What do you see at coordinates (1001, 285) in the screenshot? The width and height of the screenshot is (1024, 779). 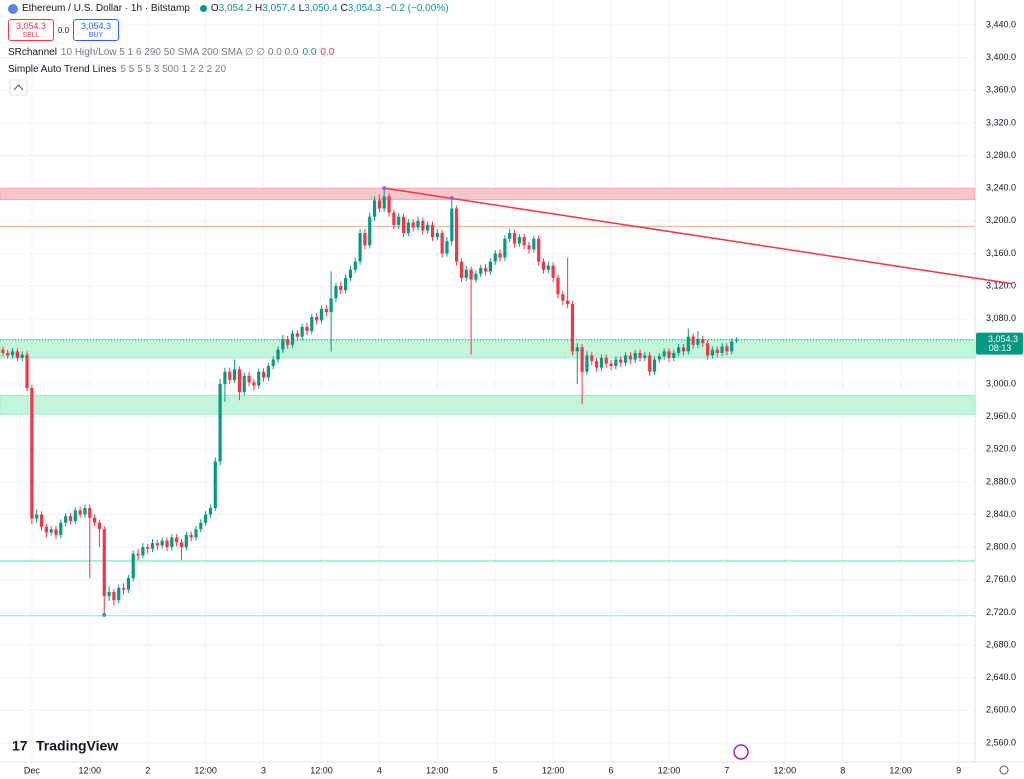 I see `y-tick-label: 3,120.0` at bounding box center [1001, 285].